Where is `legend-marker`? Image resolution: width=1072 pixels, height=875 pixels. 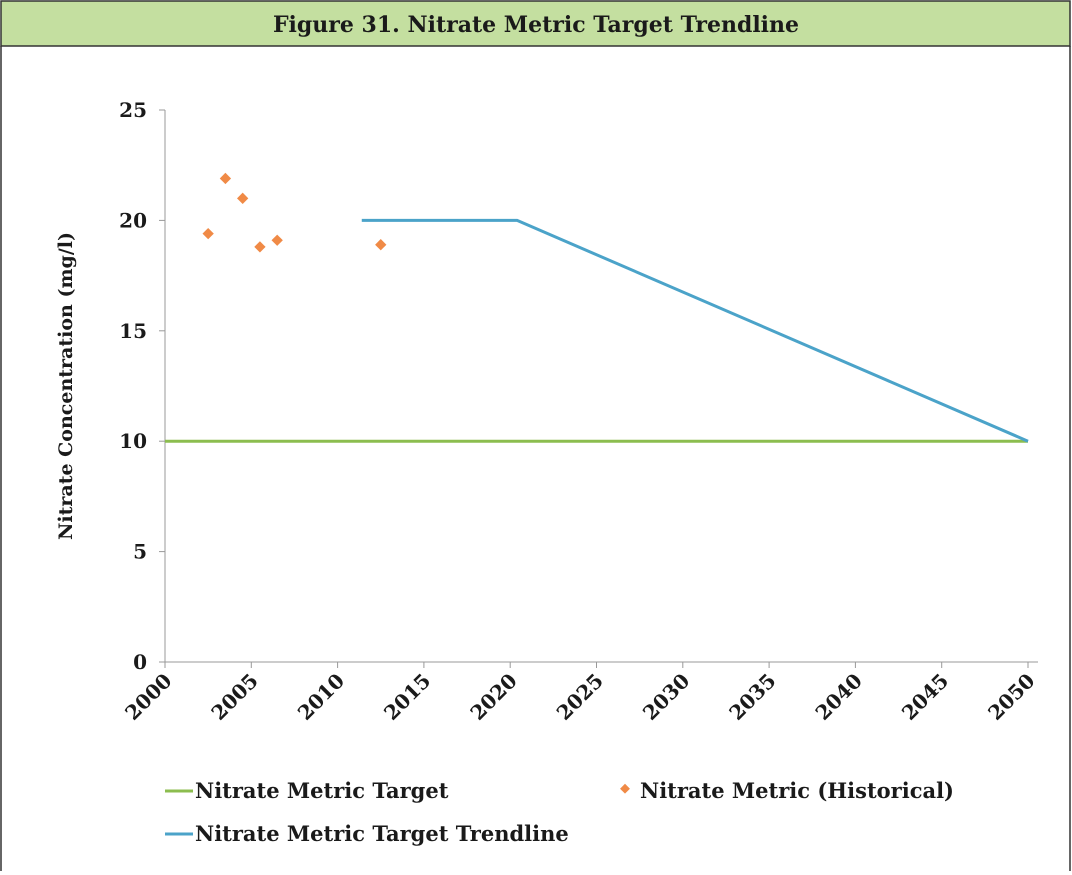
legend-marker is located at coordinates (625, 788).